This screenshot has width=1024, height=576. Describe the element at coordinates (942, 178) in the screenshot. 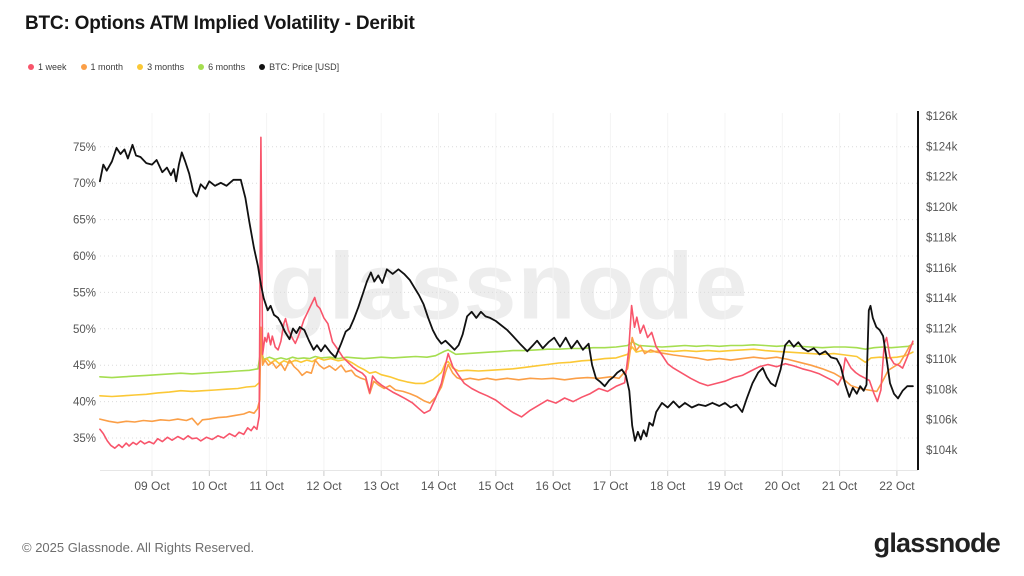

I see `right-axis-label: $122k` at that location.